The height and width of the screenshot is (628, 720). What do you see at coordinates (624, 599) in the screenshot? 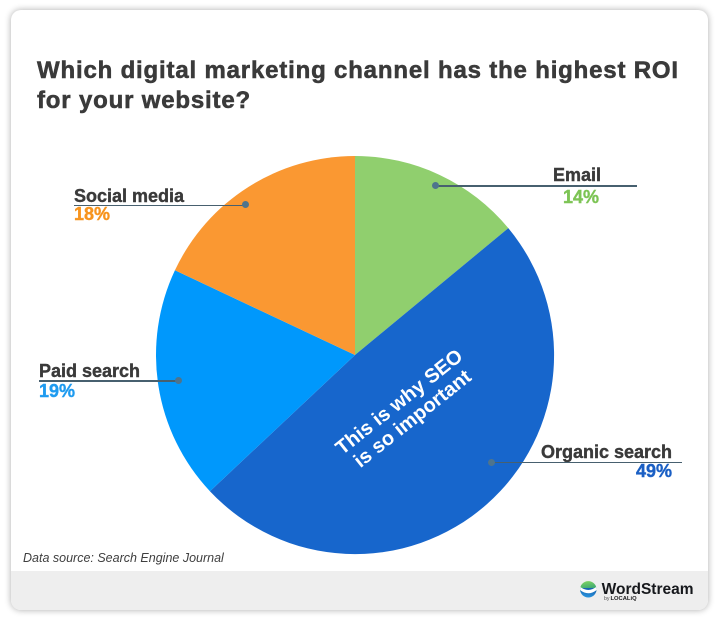
I see `svg-text: LOCALiQ` at bounding box center [624, 599].